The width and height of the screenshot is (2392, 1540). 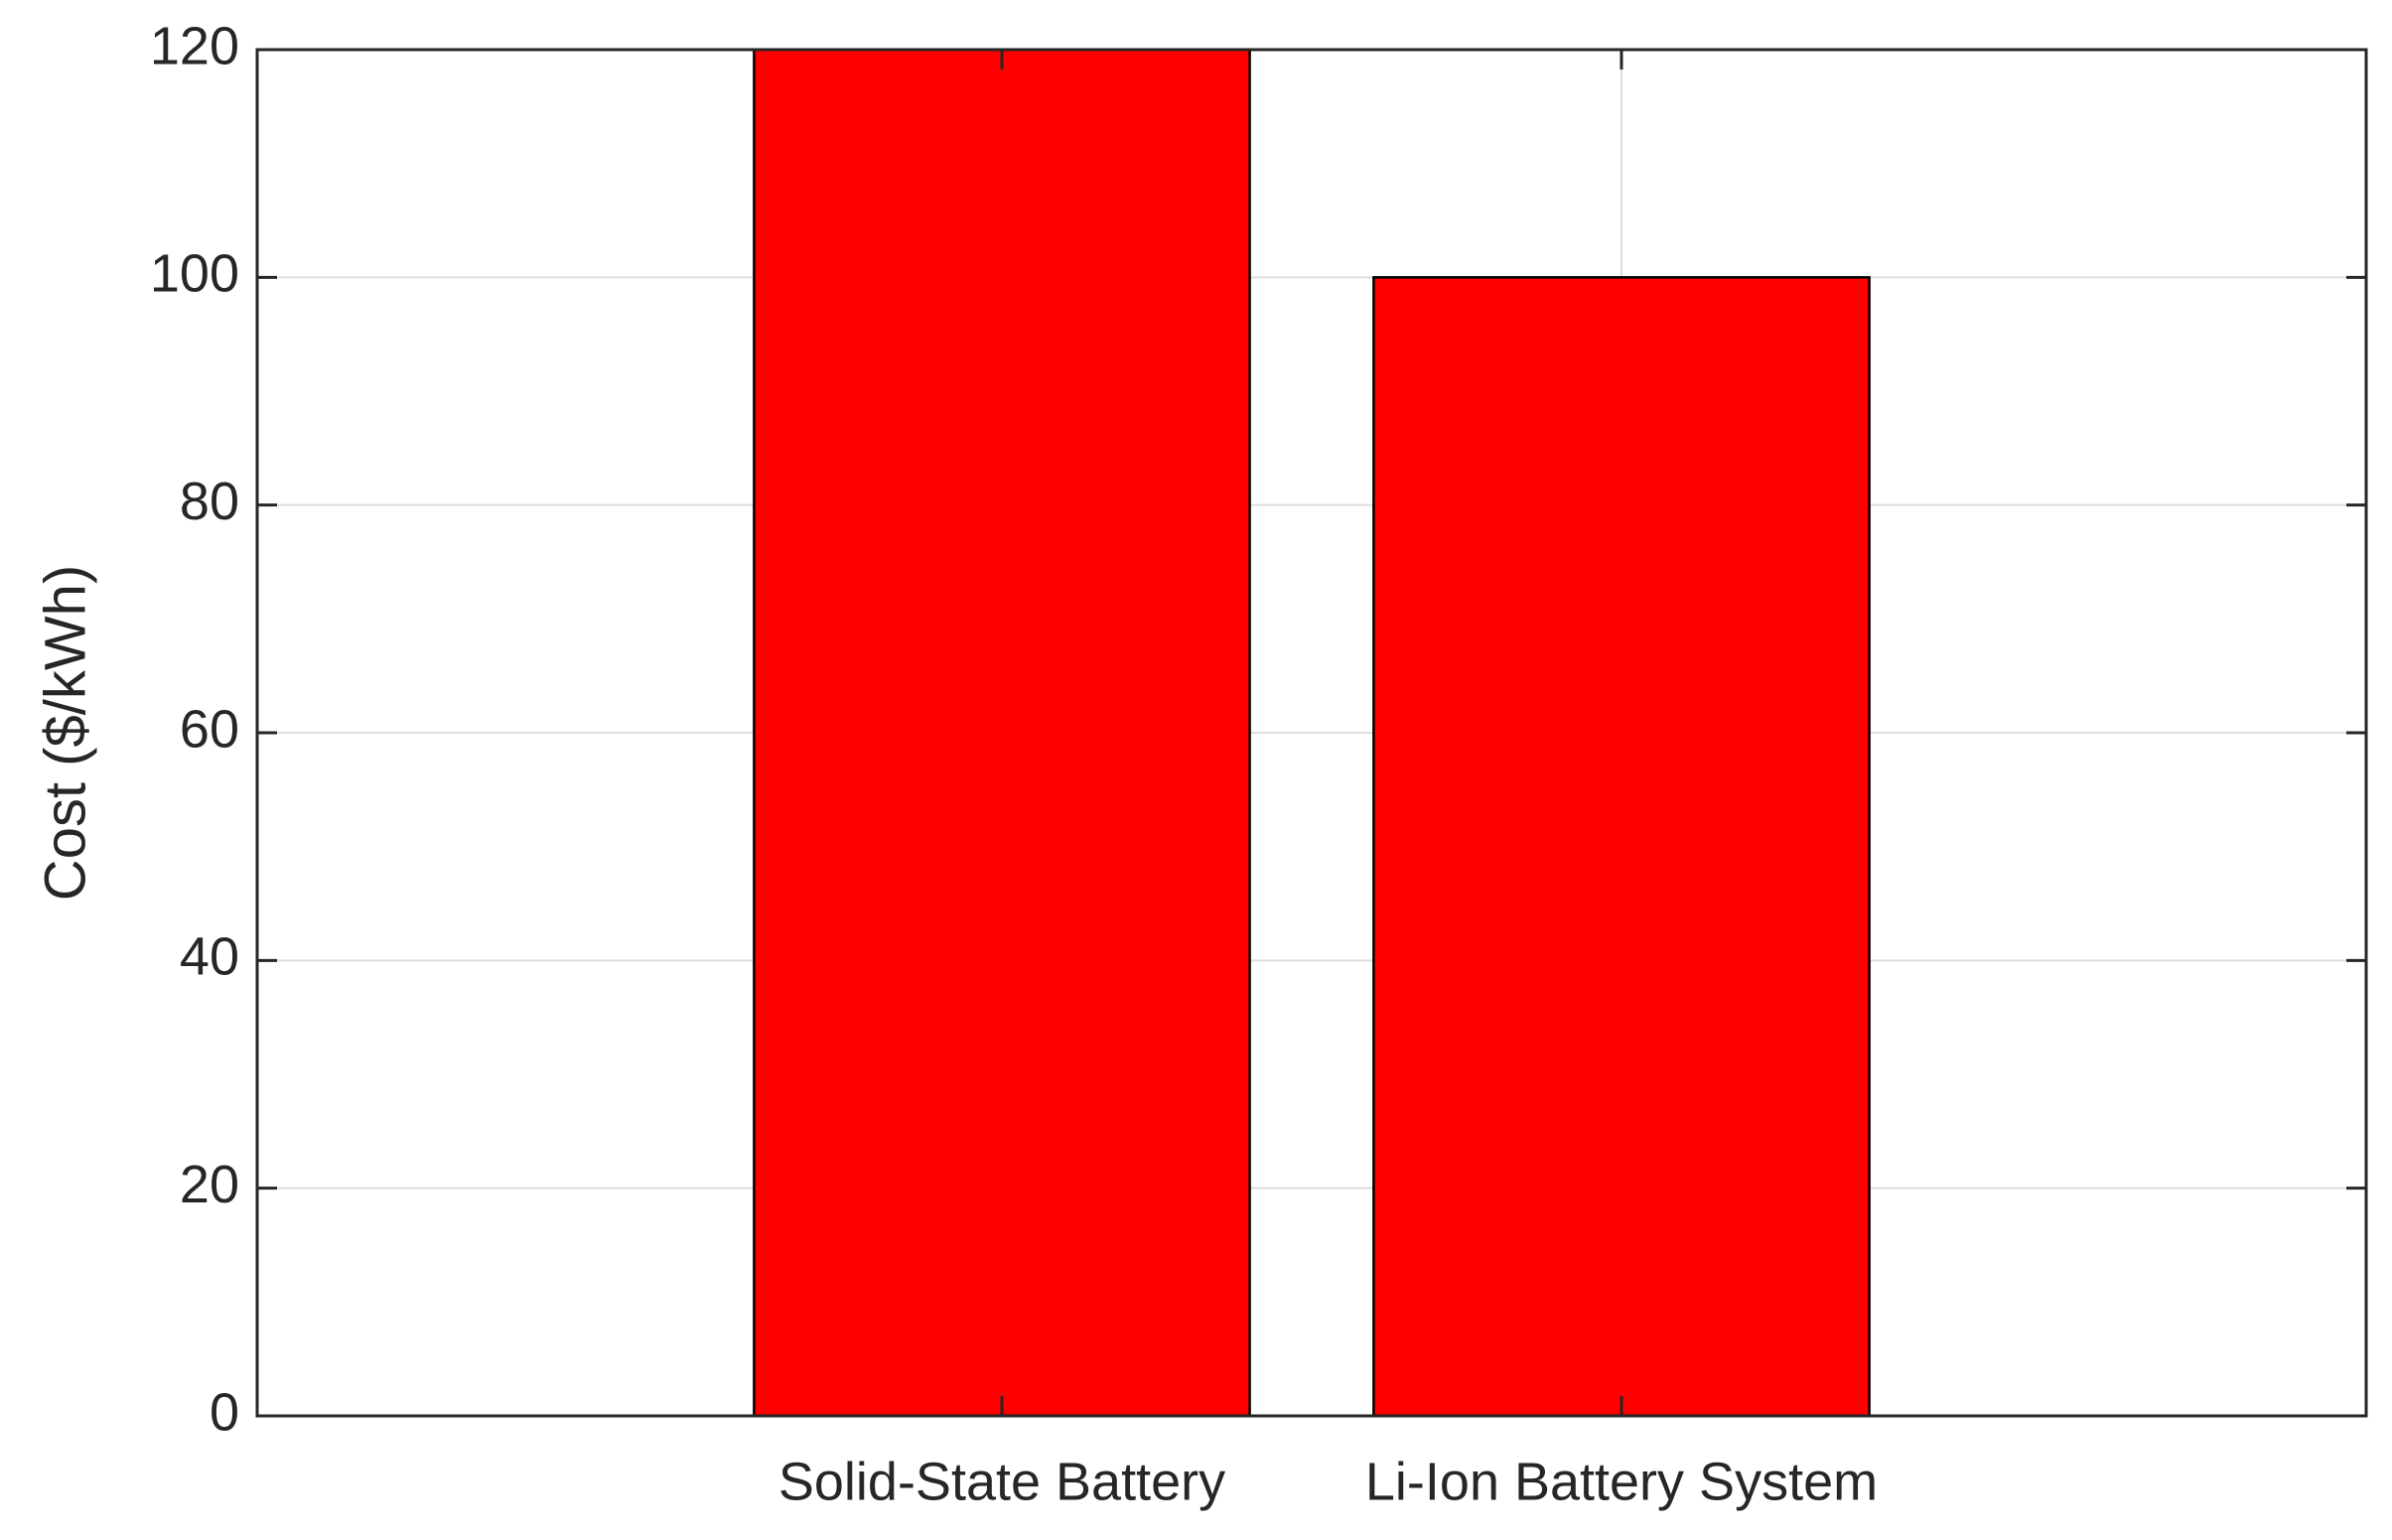 What do you see at coordinates (1002, 1481) in the screenshot?
I see `x-tick-label: Solid-State Battery` at bounding box center [1002, 1481].